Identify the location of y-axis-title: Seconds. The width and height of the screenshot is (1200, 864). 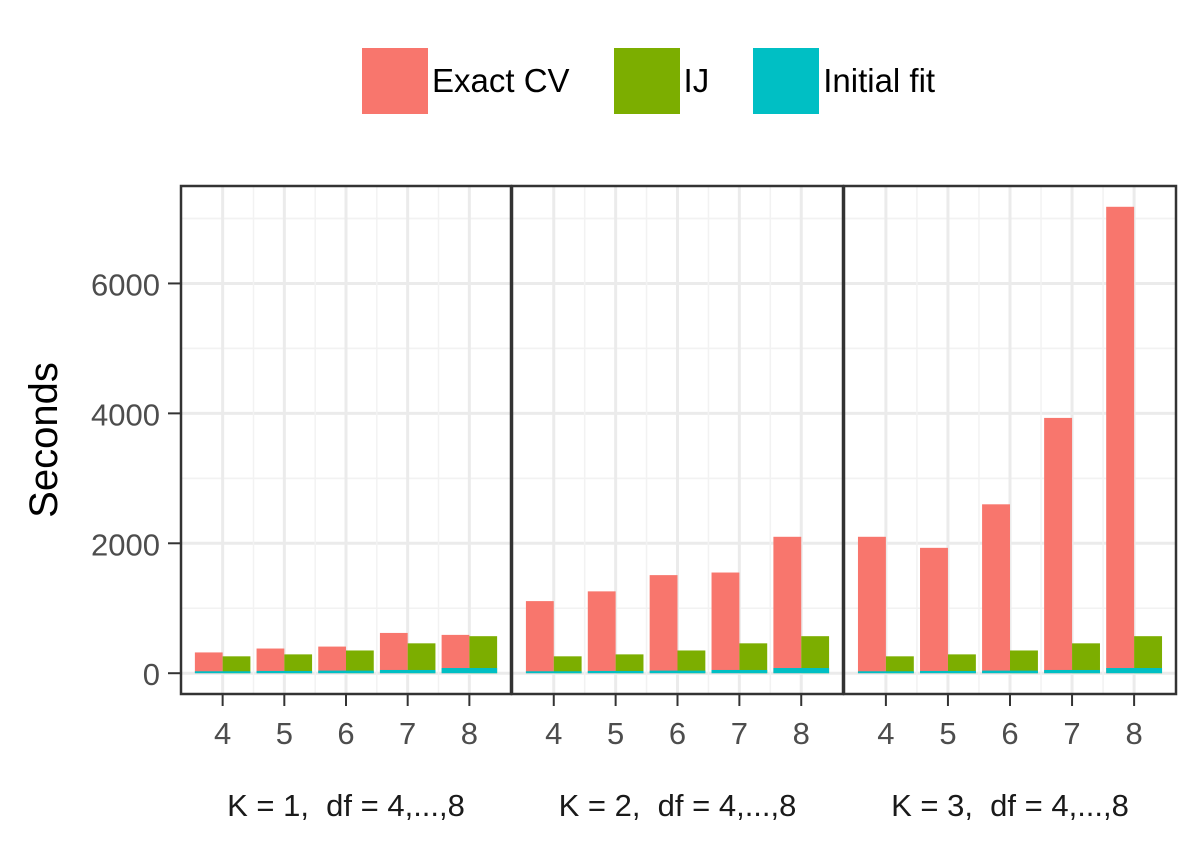
(44, 440).